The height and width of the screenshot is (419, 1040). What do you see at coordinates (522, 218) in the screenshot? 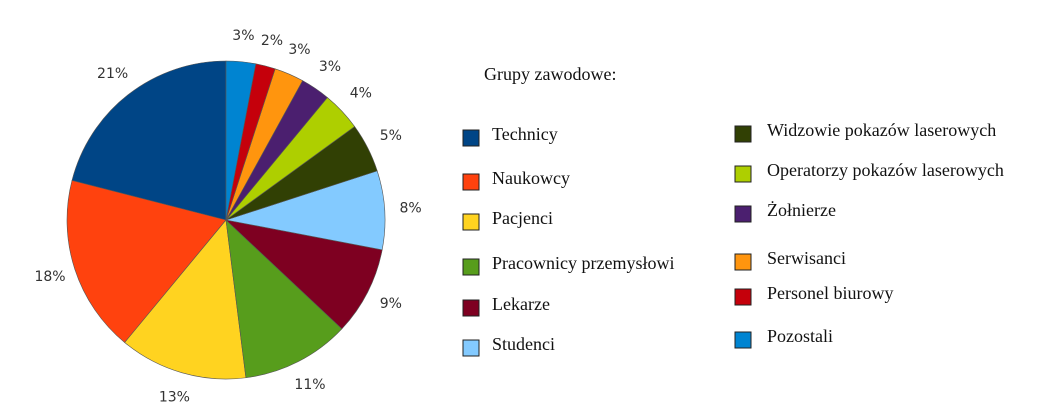
I see `legend-label: Pacjenci` at bounding box center [522, 218].